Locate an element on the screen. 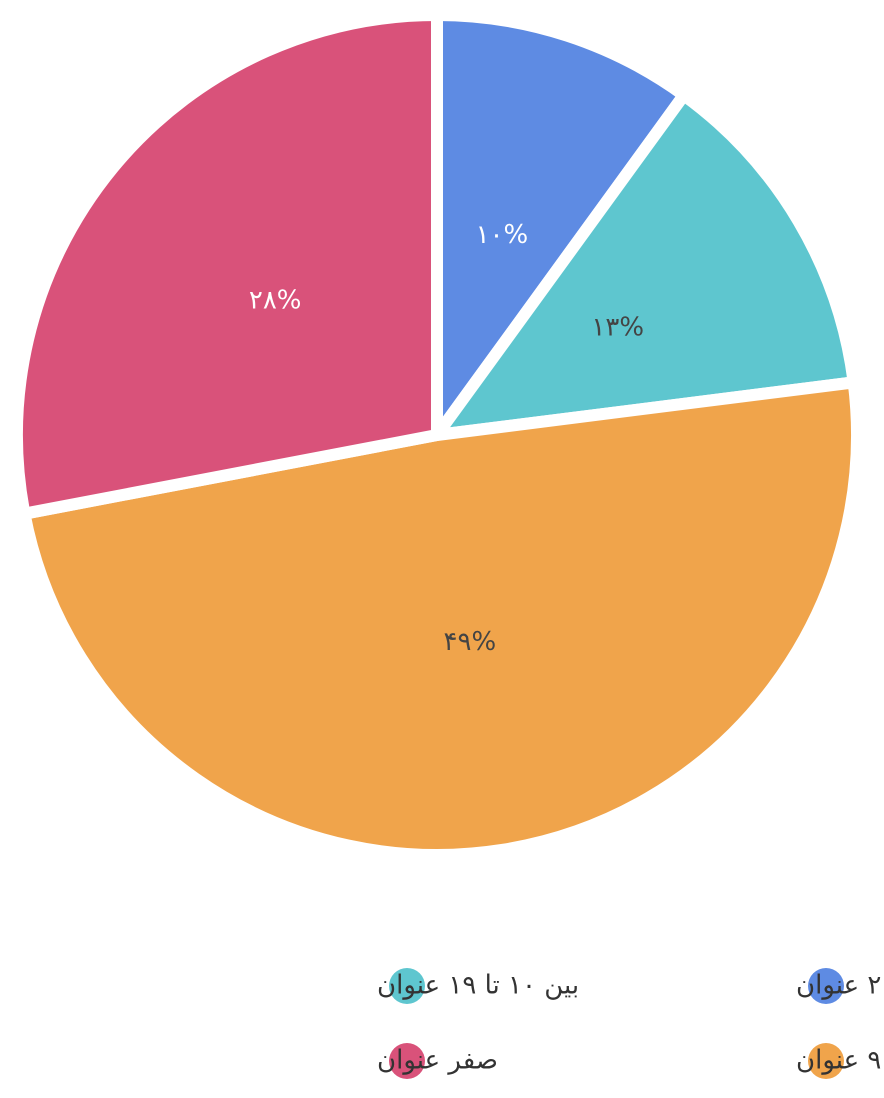 The image size is (884, 1098). pie-slice is located at coordinates (560, 225).